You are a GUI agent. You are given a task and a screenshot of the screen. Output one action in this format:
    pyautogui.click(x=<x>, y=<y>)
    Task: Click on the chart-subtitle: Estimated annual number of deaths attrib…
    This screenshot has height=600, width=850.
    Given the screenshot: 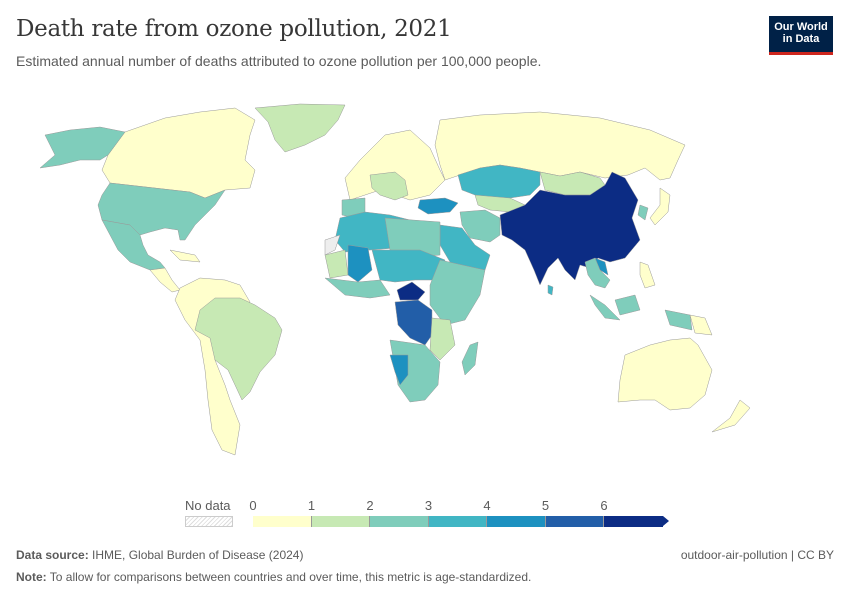 What is the action you would take?
    pyautogui.click(x=279, y=61)
    